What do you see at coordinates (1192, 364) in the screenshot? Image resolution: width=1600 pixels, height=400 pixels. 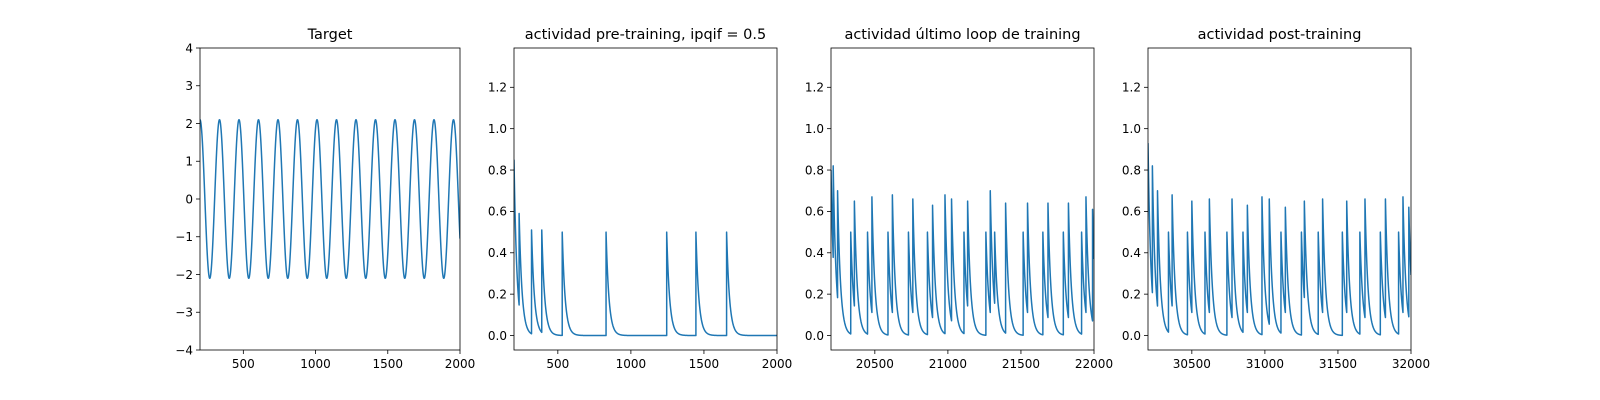 I see `x-tick-label: 30500` at bounding box center [1192, 364].